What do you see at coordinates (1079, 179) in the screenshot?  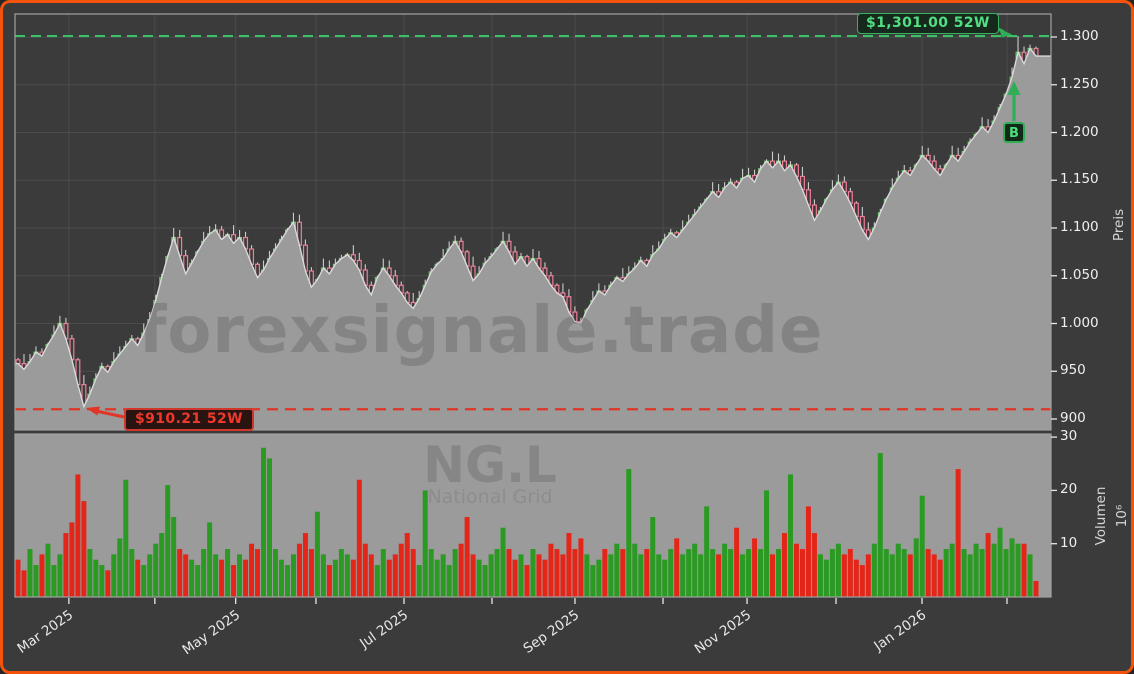 I see `price-tick-label: 1.150` at bounding box center [1079, 179].